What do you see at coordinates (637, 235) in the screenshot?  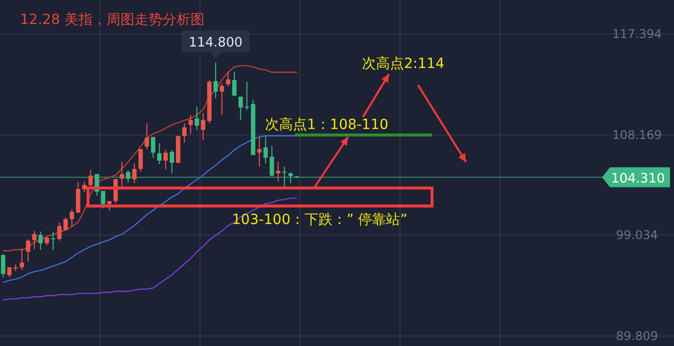 I see `y-tick-label: 99.034` at bounding box center [637, 235].